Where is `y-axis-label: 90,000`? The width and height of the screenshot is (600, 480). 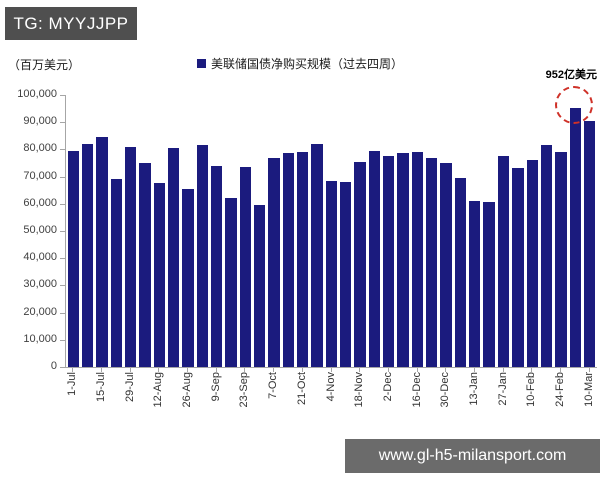
y-axis-label: 90,000 is located at coordinates (40, 121).